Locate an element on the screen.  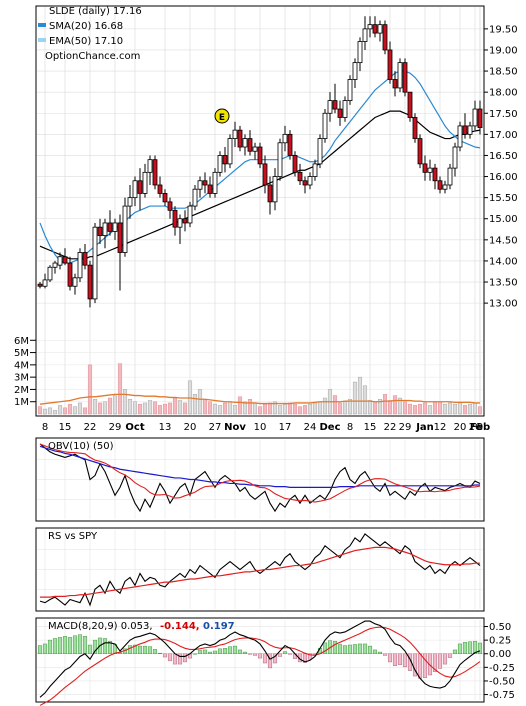
price-tick-label: 14.50 is located at coordinates (503, 240).